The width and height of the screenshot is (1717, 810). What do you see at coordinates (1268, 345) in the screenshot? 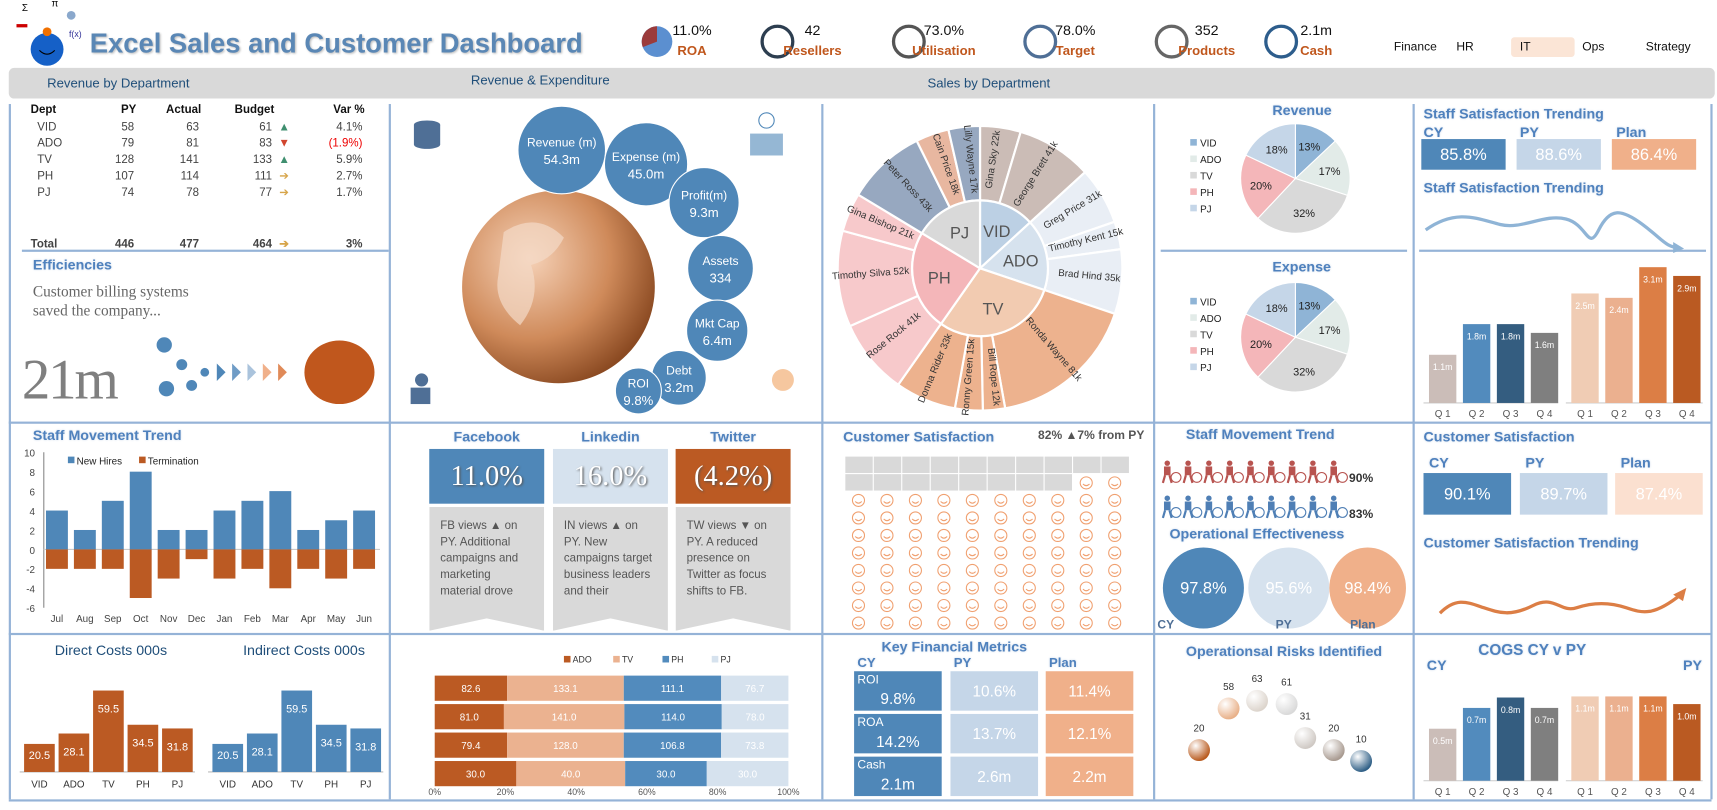
I see `pie-slice-ph` at bounding box center [1268, 345].